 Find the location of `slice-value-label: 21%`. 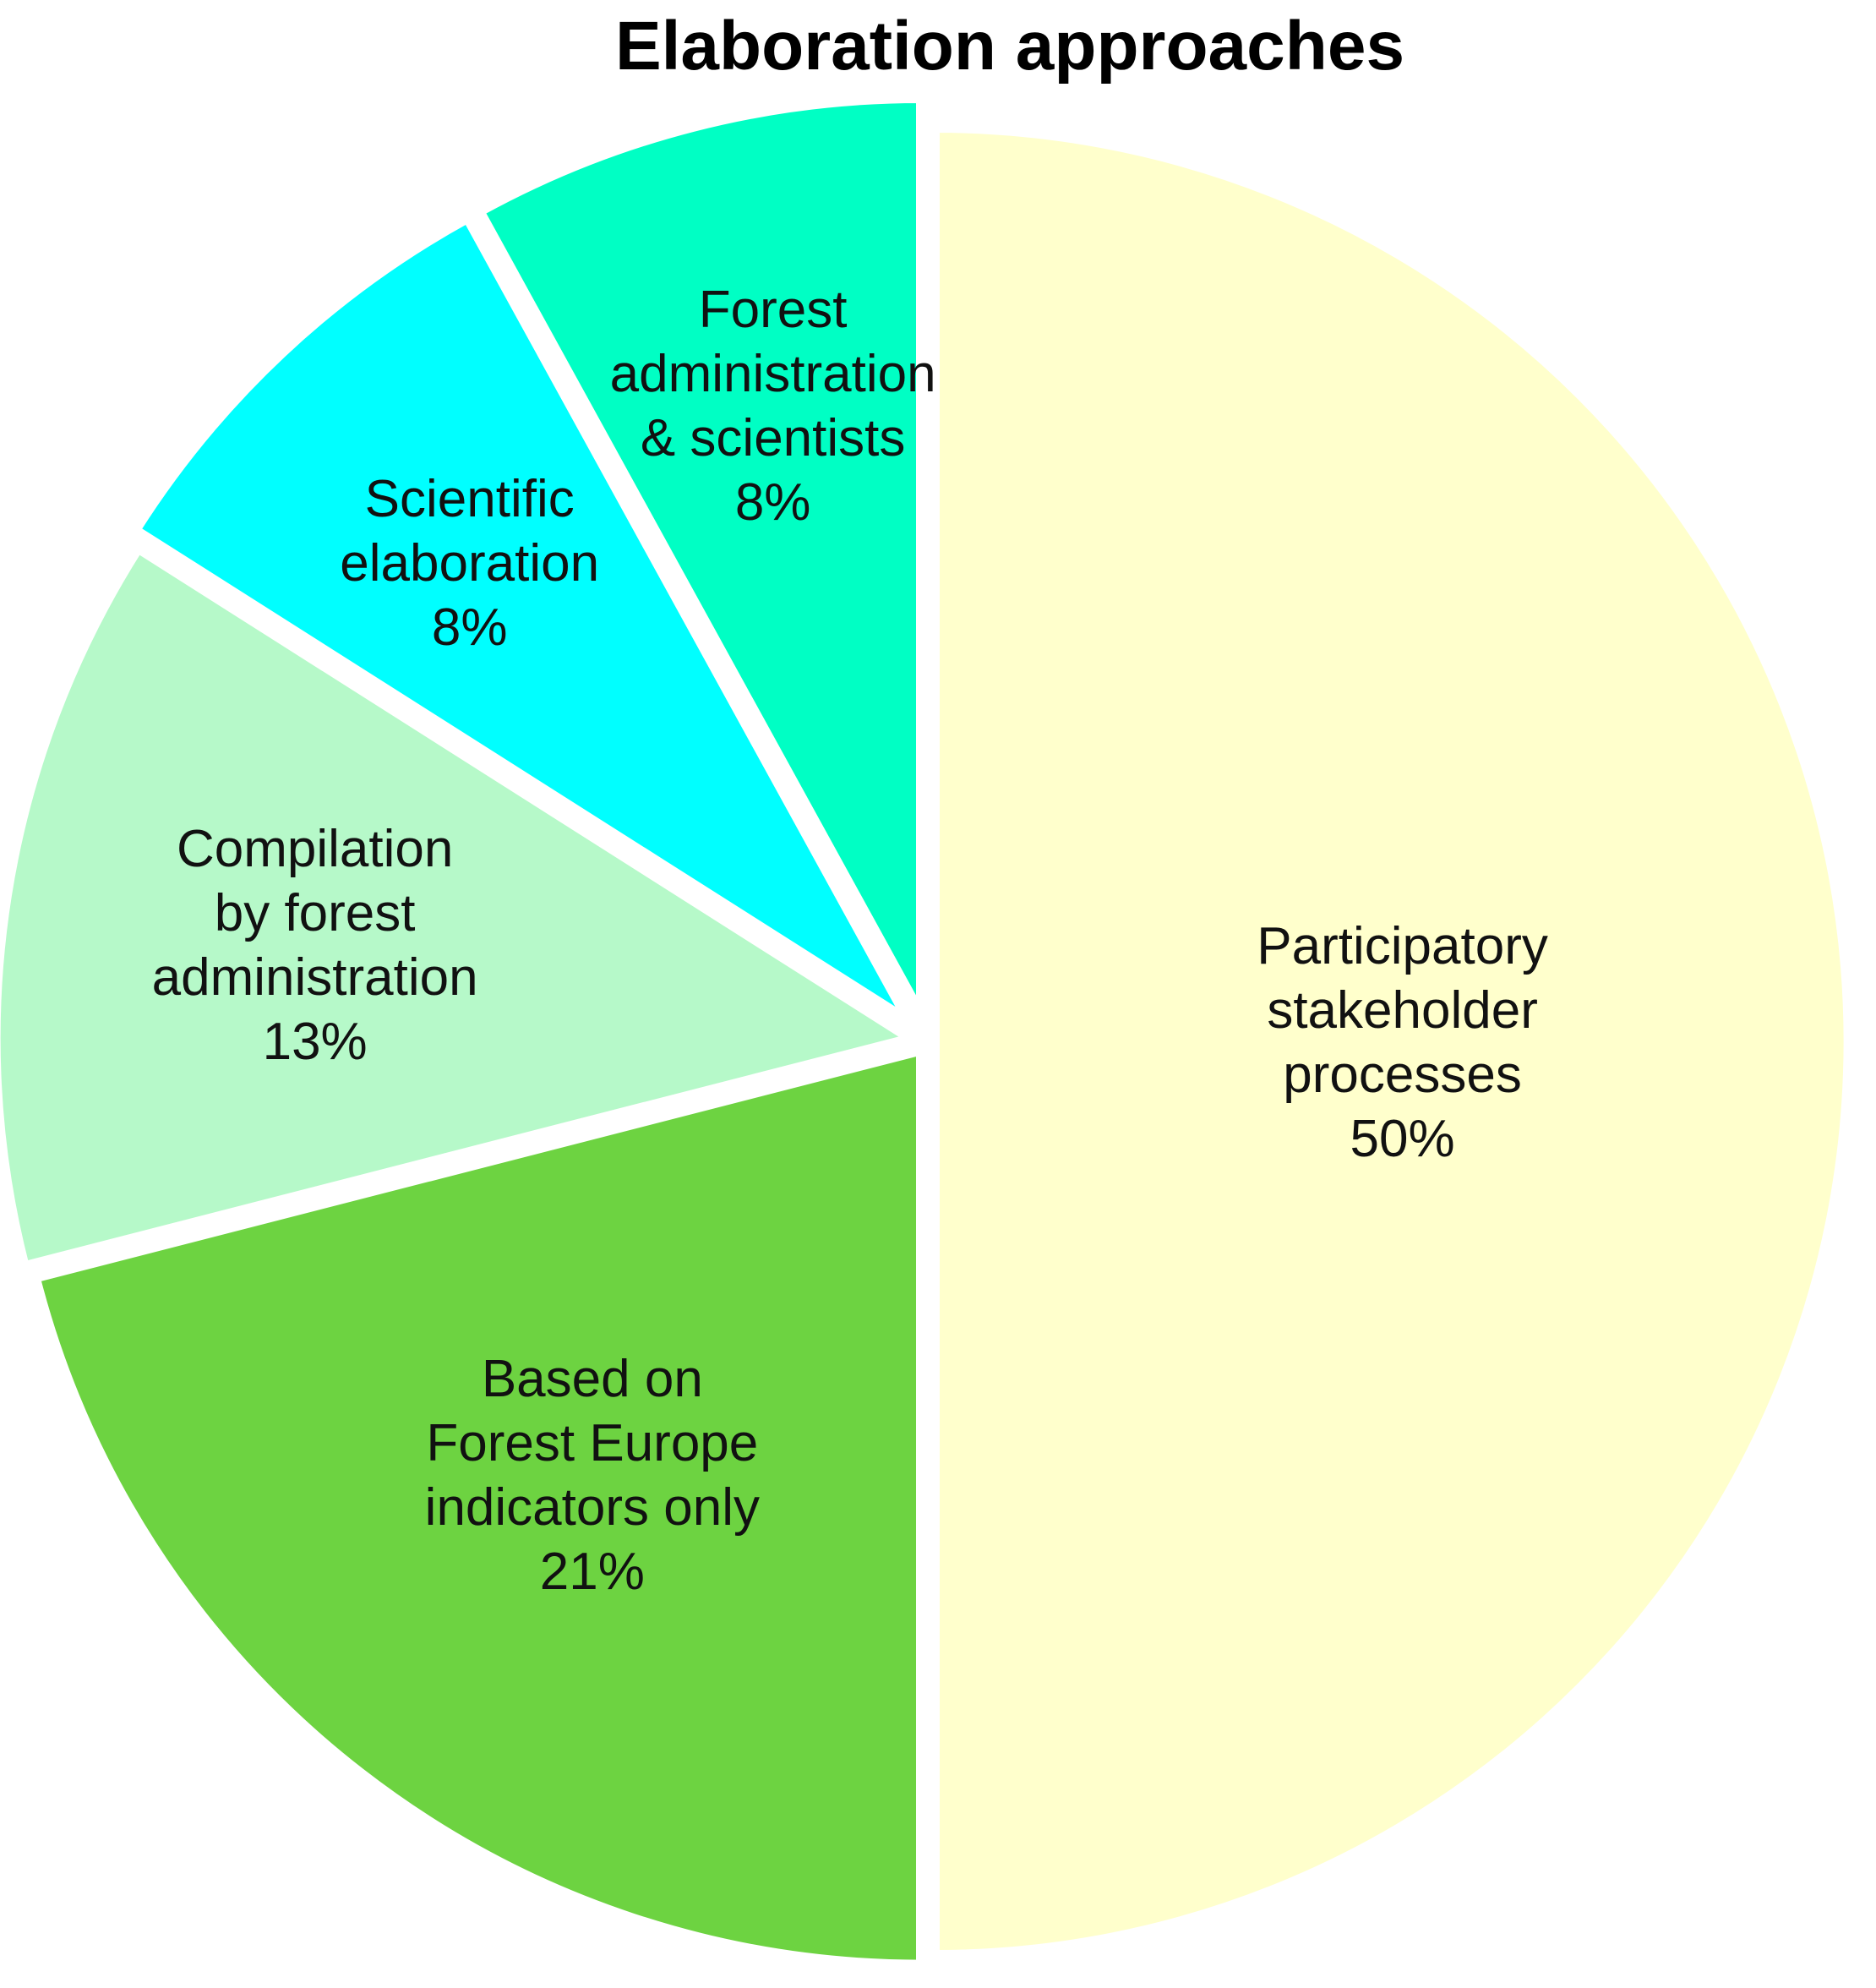

slice-value-label: 21% is located at coordinates (592, 1572).